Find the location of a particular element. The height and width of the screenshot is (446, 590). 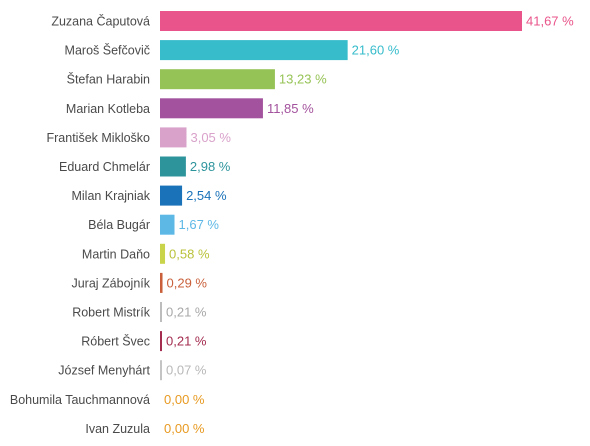

bar-row: Juraj Zábojník 0,29 % is located at coordinates (139, 282).